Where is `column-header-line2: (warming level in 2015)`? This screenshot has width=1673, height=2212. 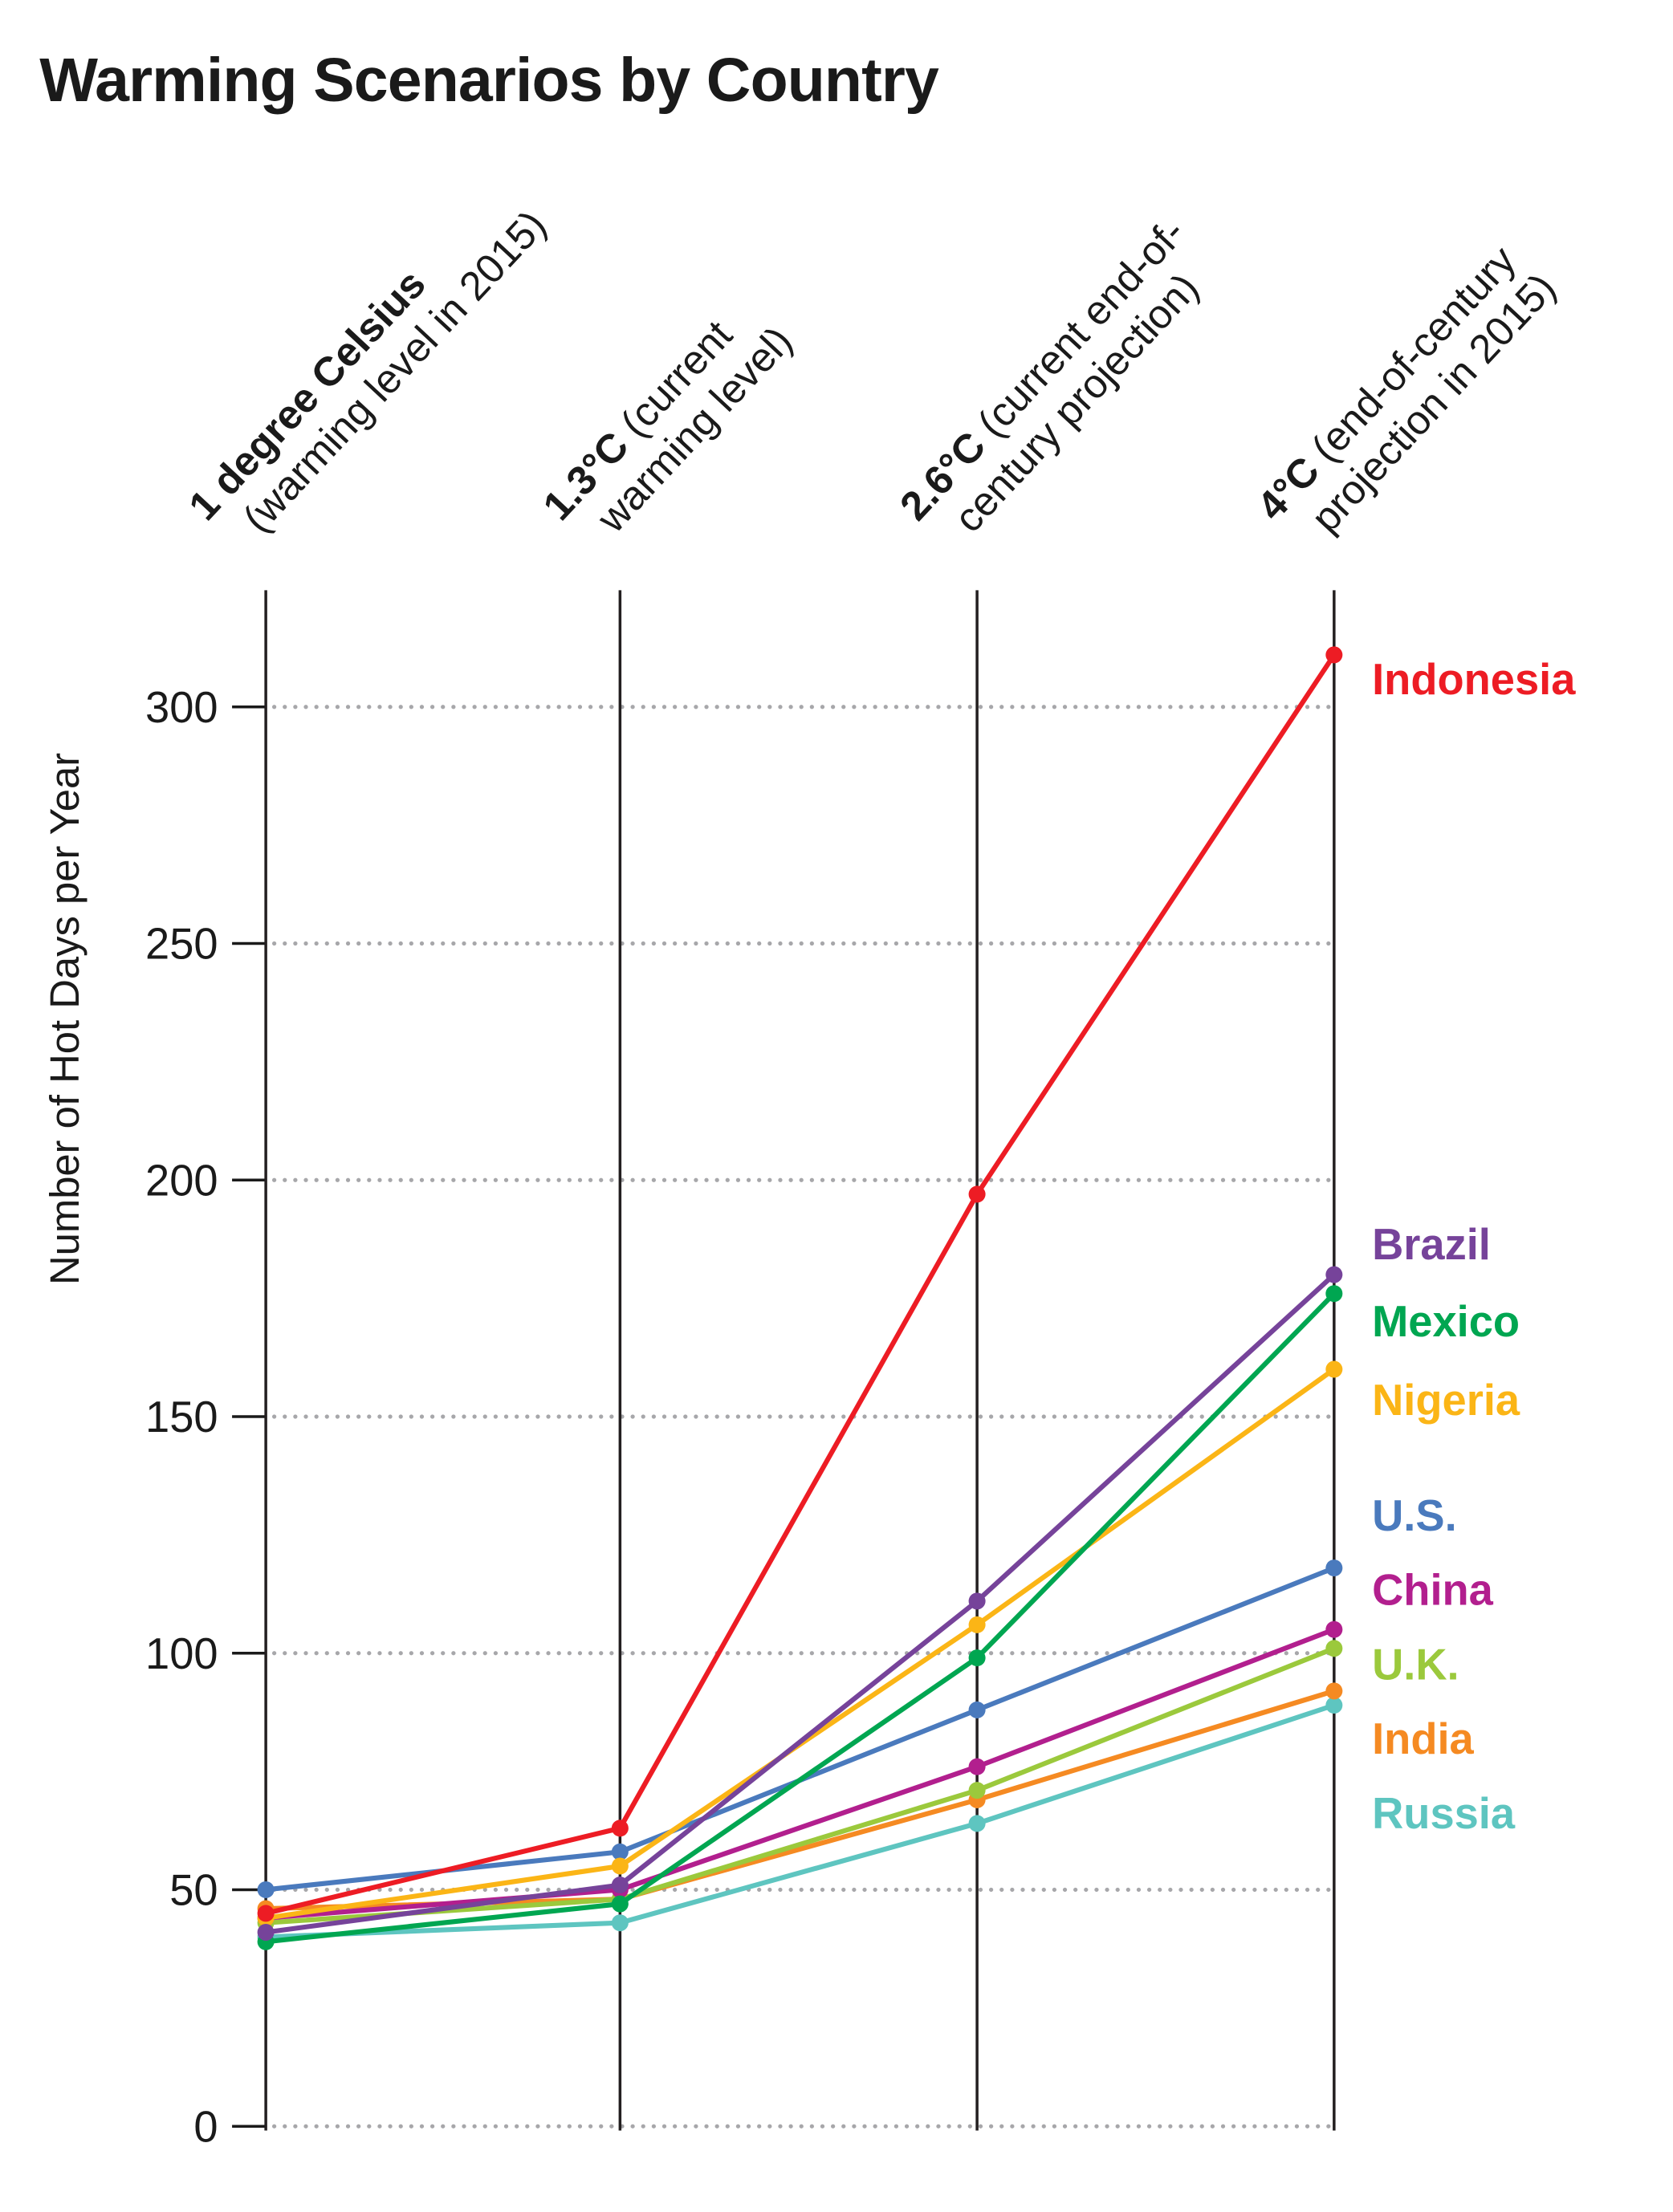 column-header-line2: (warming level in 2015) is located at coordinates (394, 371).